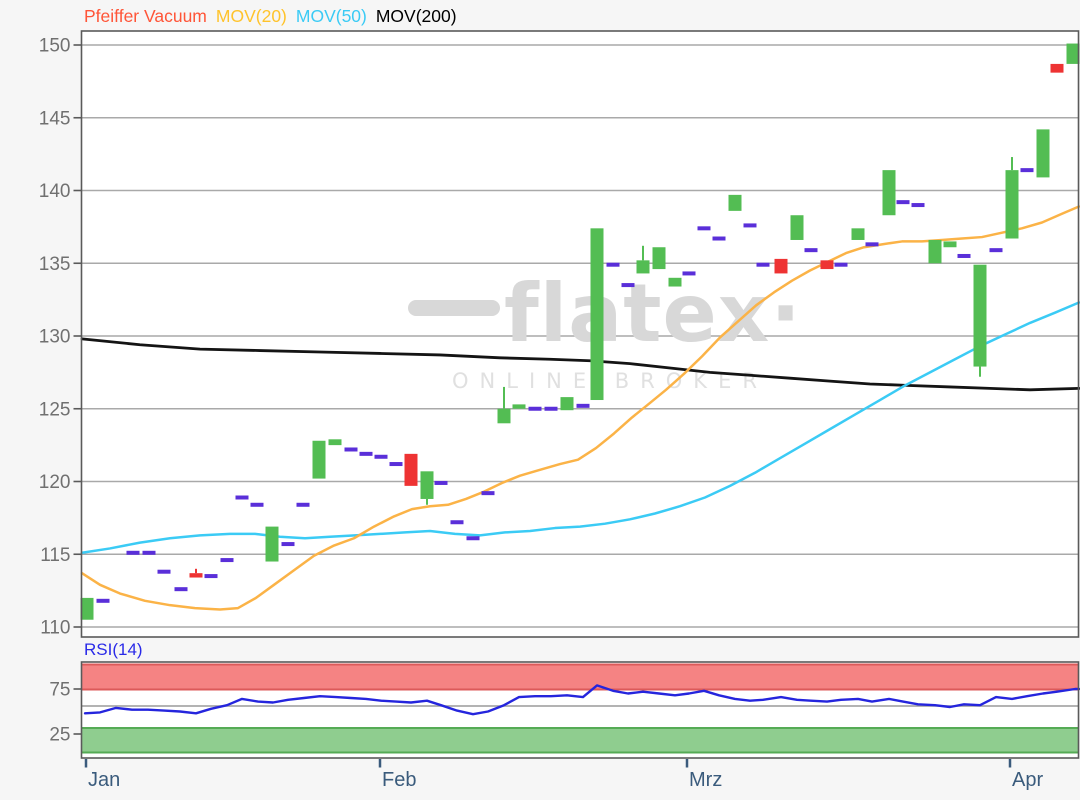 This screenshot has height=800, width=1080. What do you see at coordinates (416, 16) in the screenshot?
I see `legend-mov200-label: MOV(200)` at bounding box center [416, 16].